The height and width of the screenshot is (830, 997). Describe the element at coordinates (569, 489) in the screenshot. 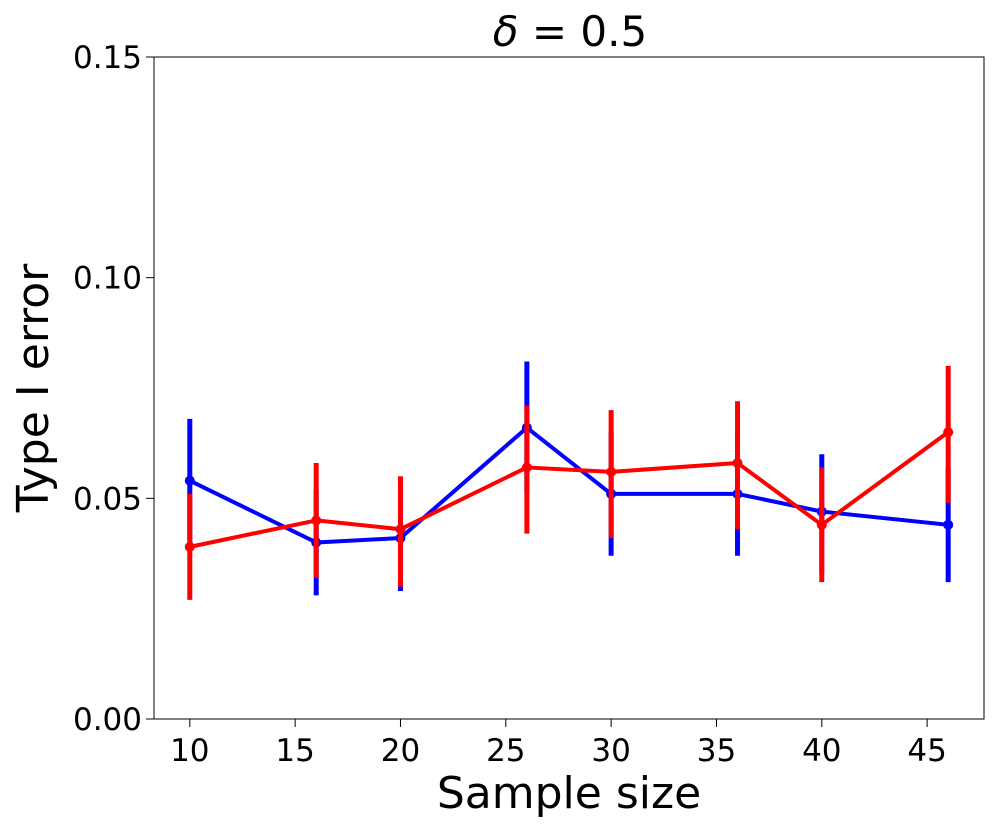

I see `series-line-red` at that location.